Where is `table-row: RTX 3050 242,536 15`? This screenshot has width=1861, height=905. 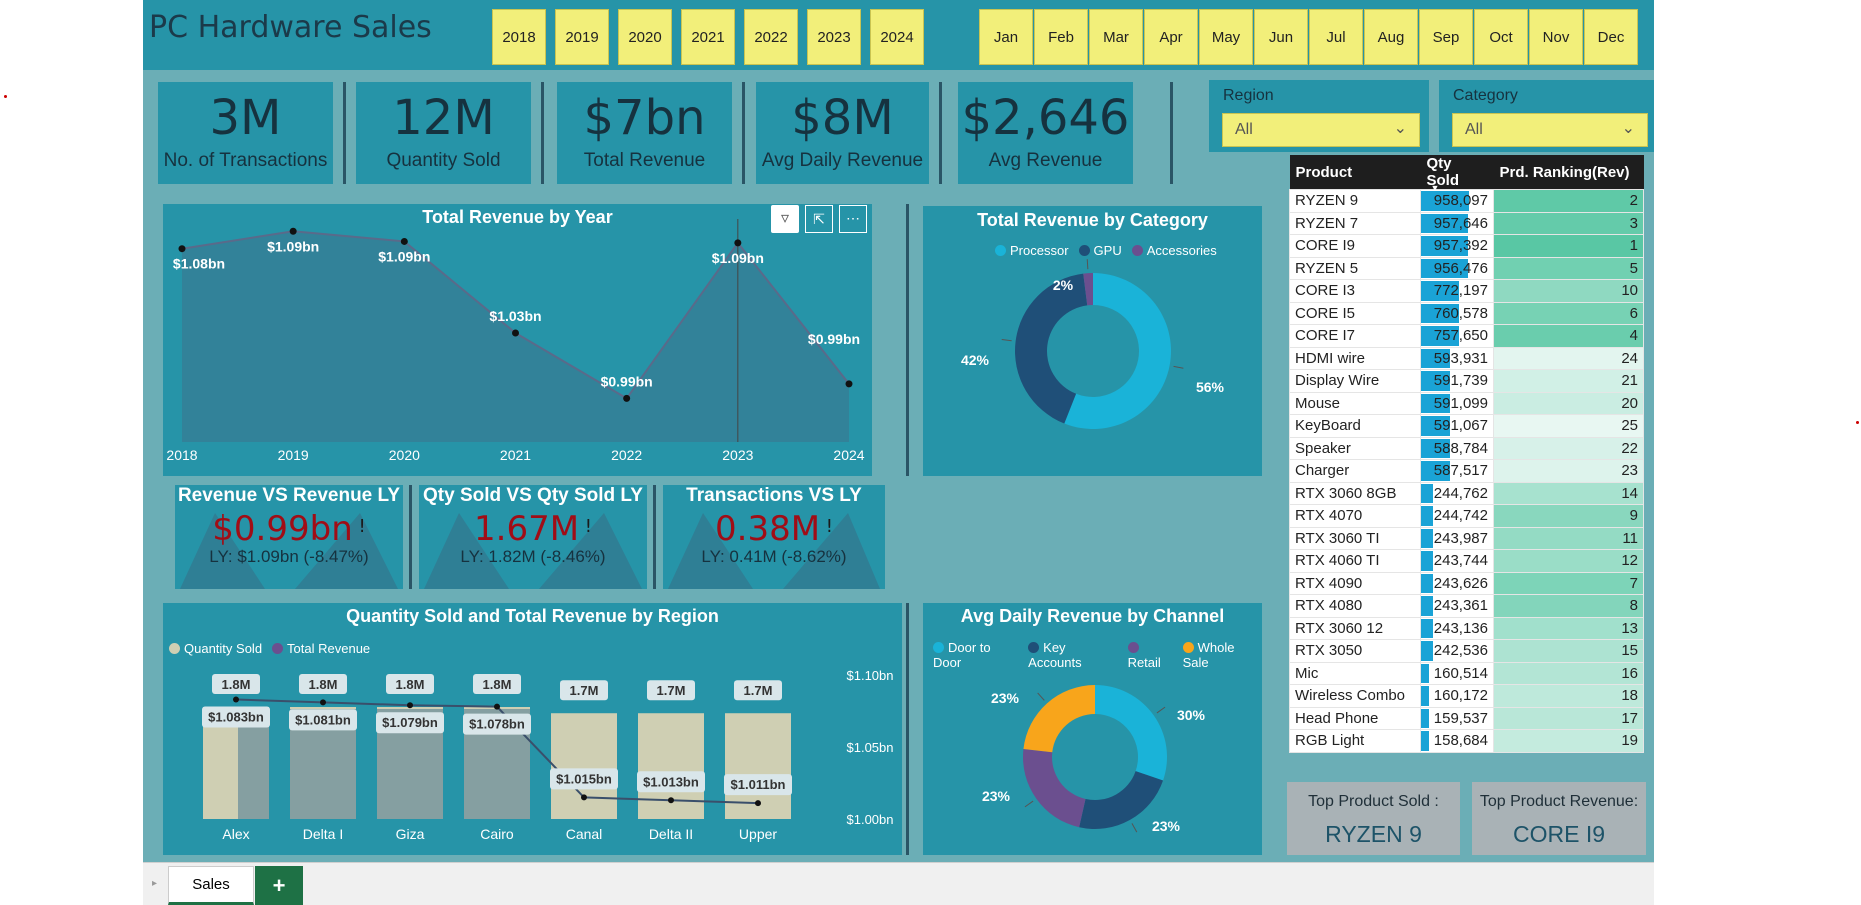 table-row: RTX 3050 242,536 15 is located at coordinates (1466, 651).